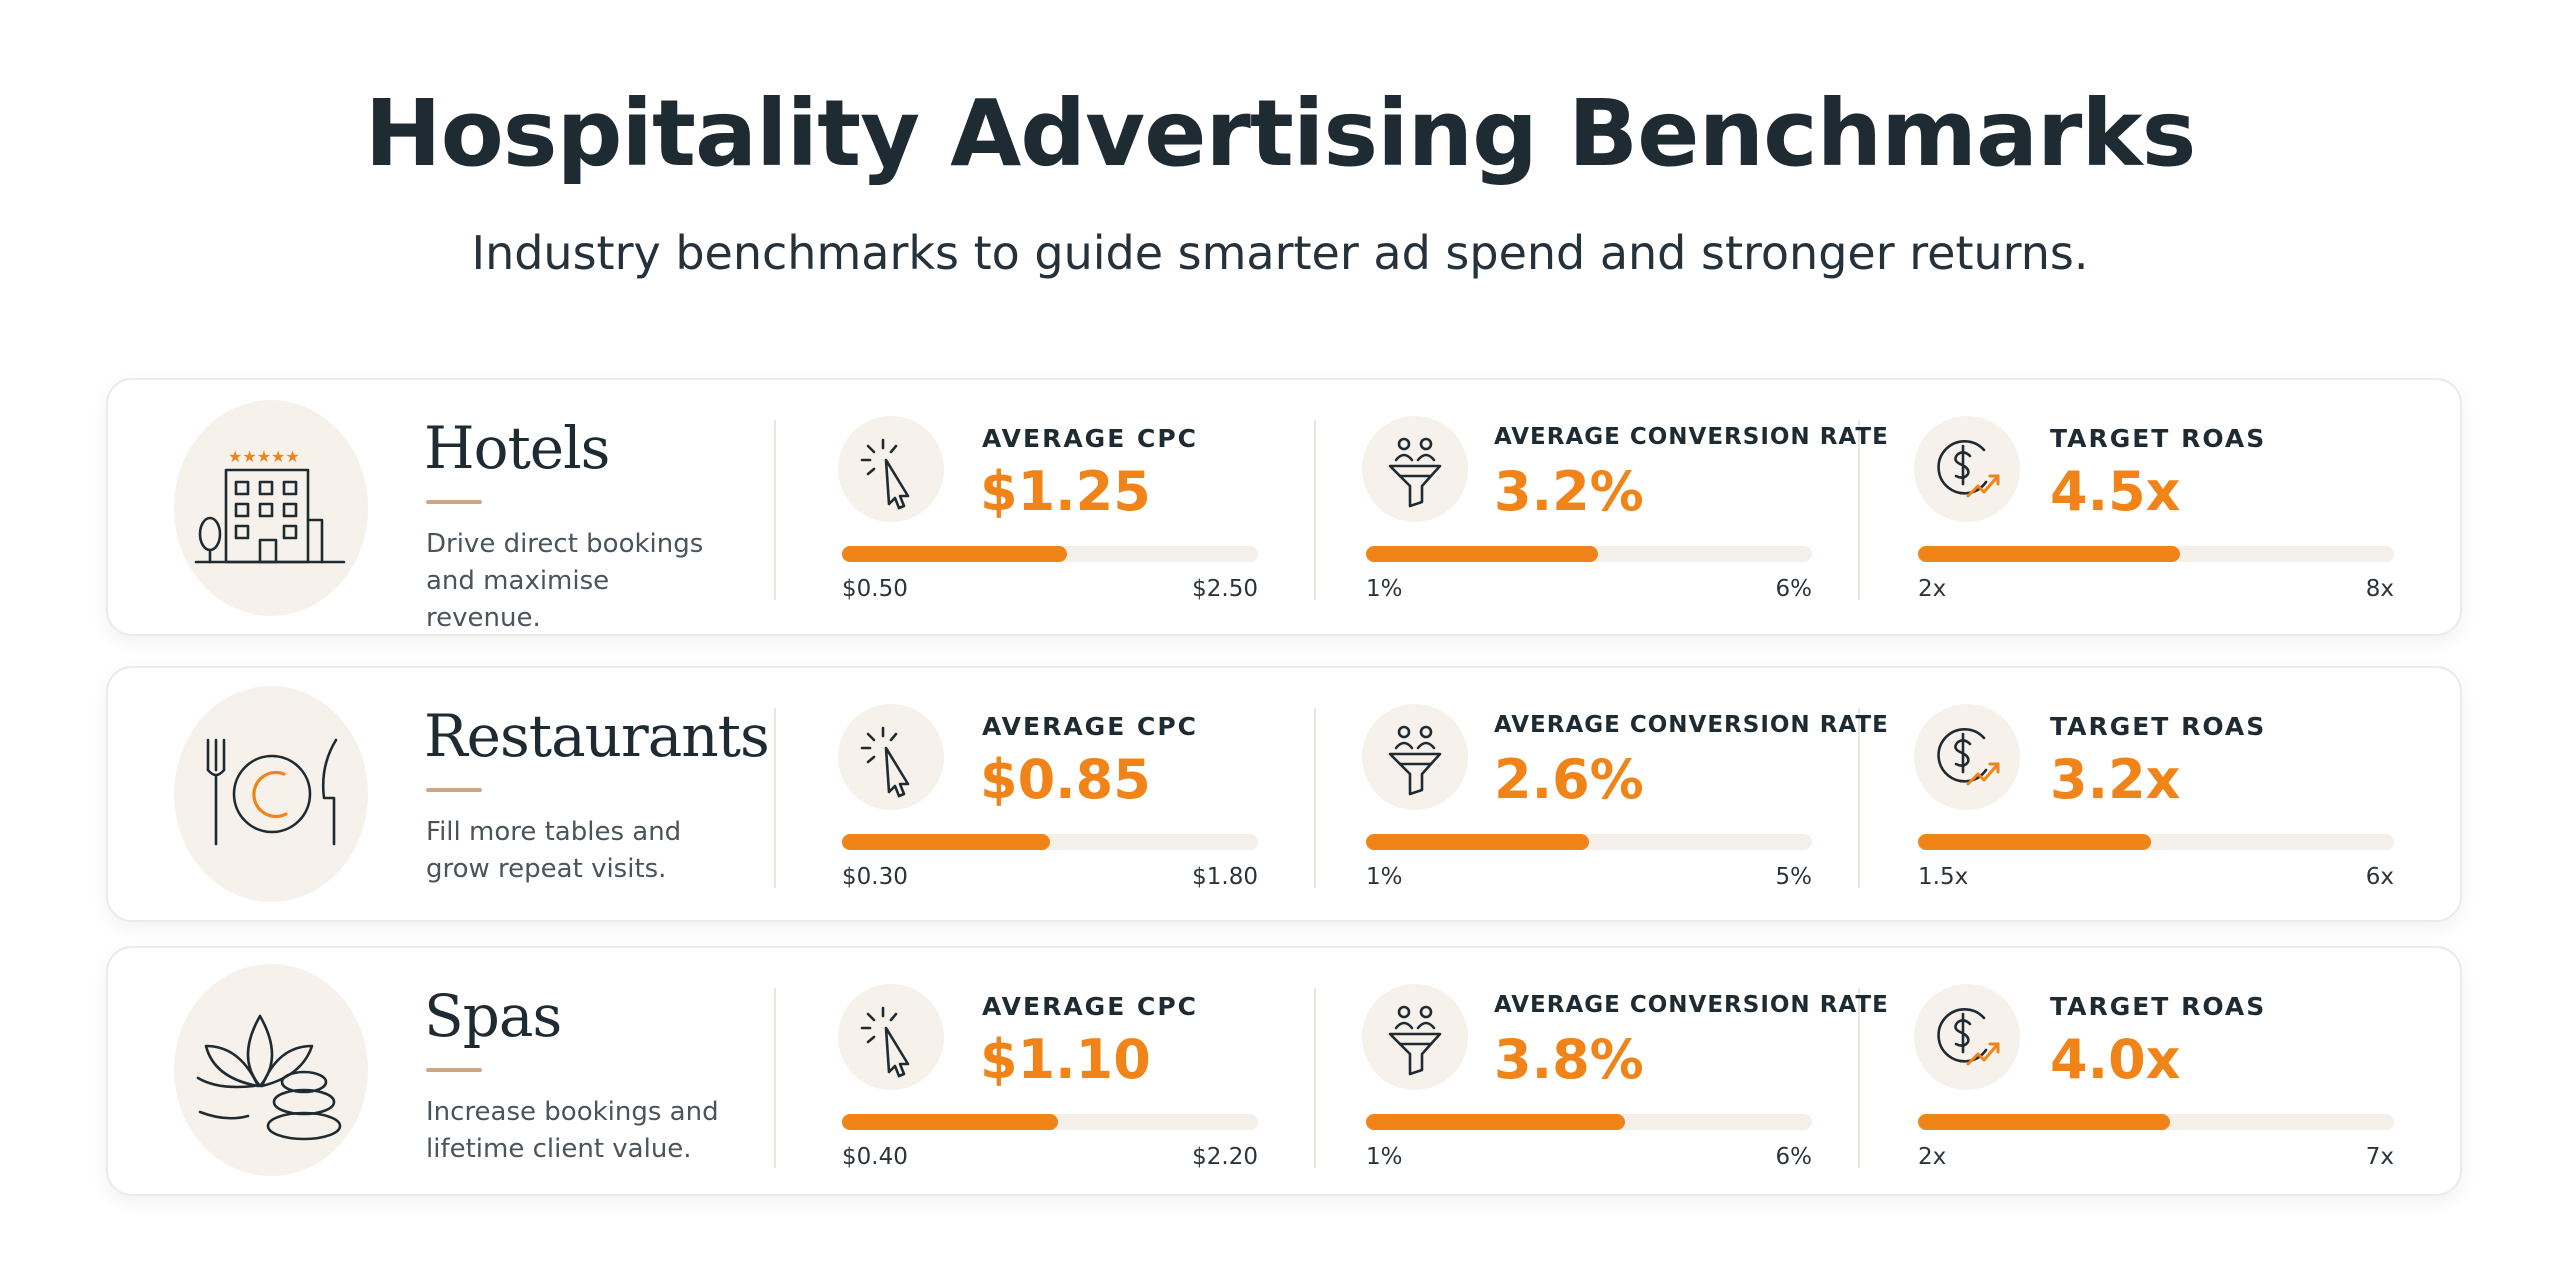 The width and height of the screenshot is (2560, 1280). I want to click on category-name: Spas, so click(493, 1016).